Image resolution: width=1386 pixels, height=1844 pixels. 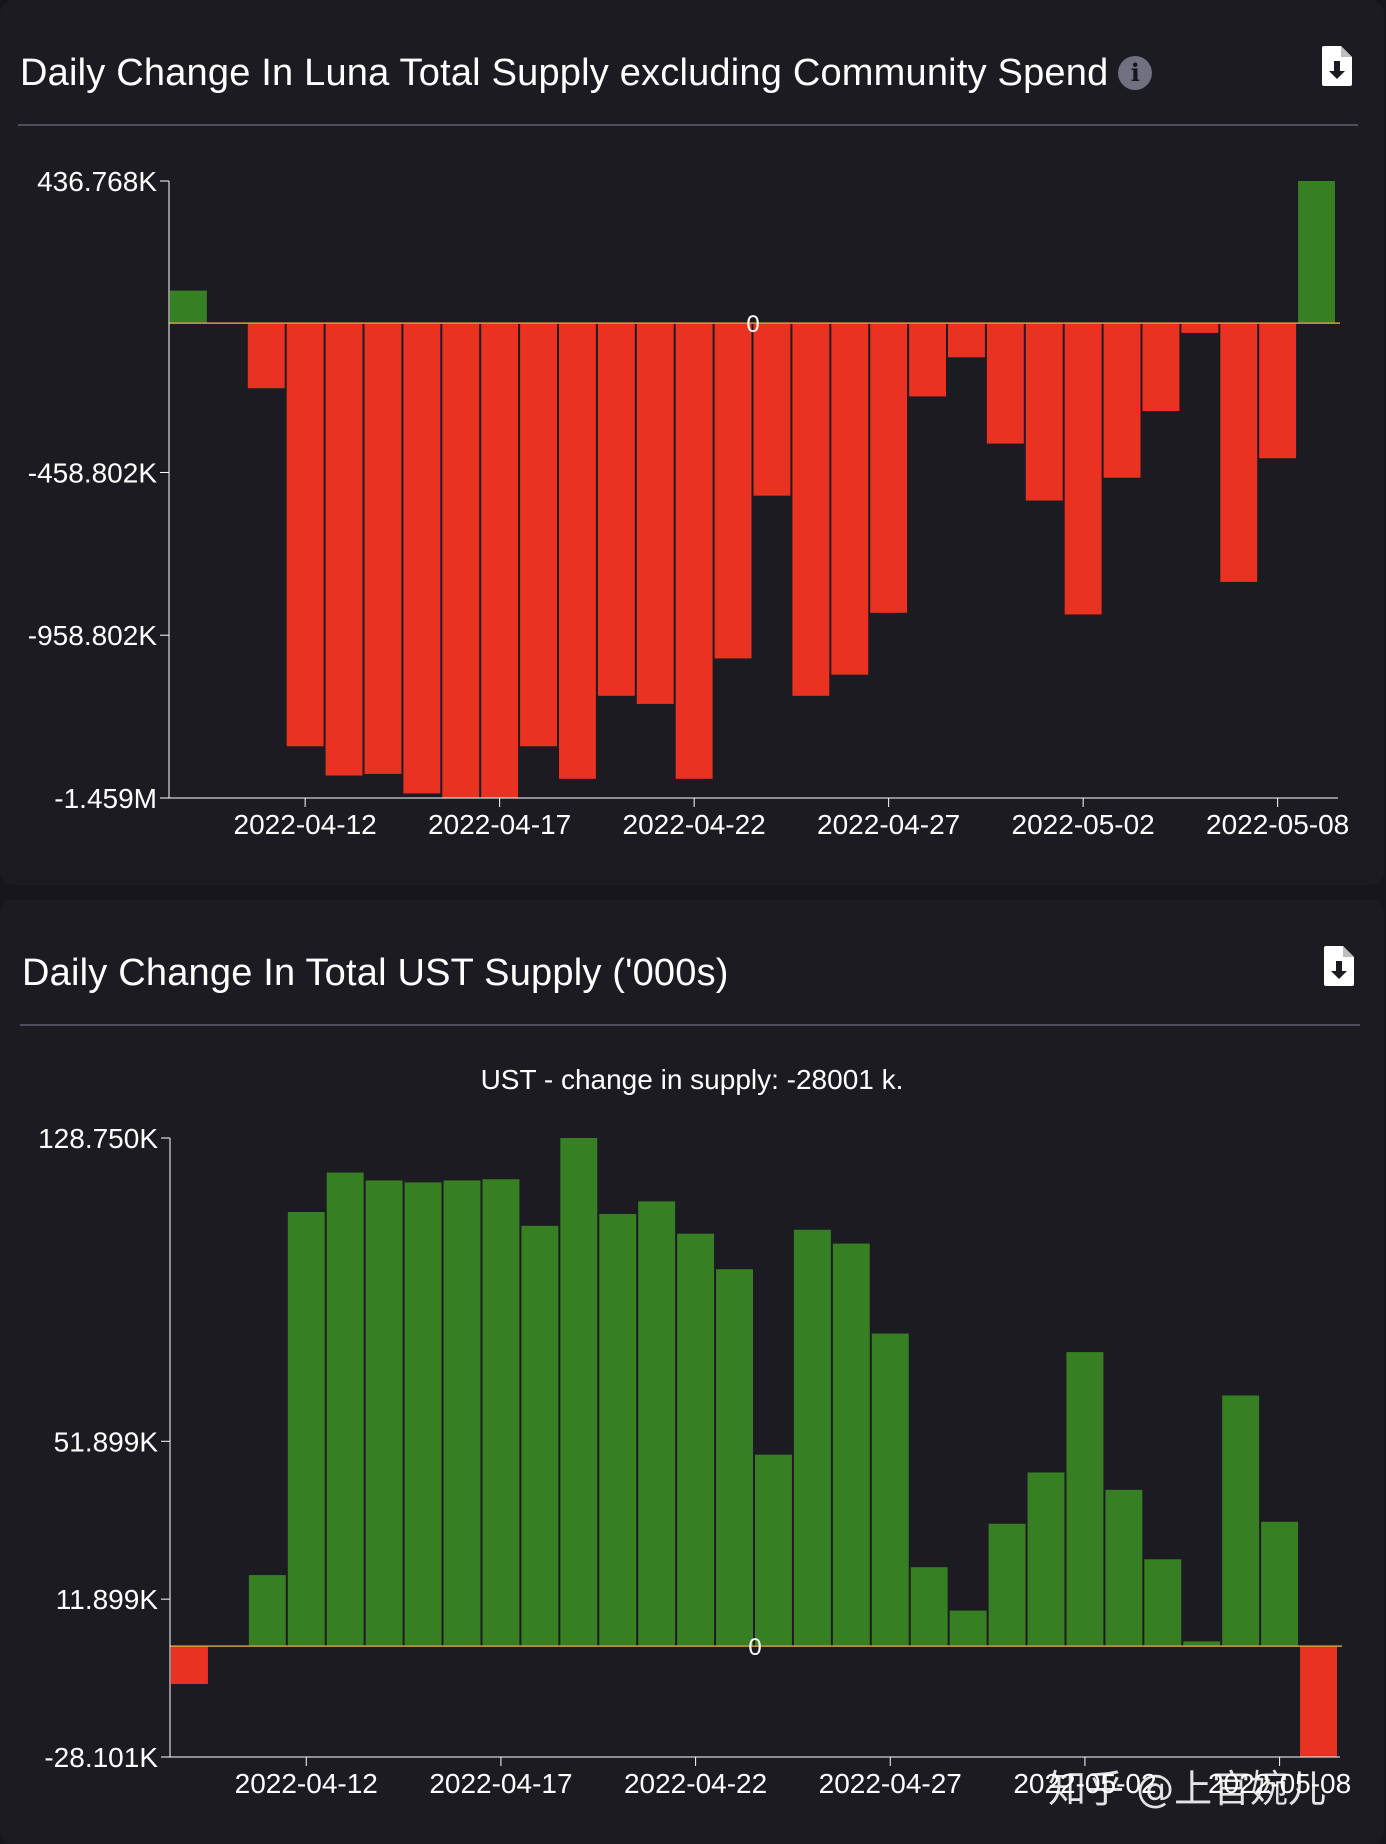 What do you see at coordinates (499, 824) in the screenshot?
I see `luna-x-tick-label: 2022-04-17` at bounding box center [499, 824].